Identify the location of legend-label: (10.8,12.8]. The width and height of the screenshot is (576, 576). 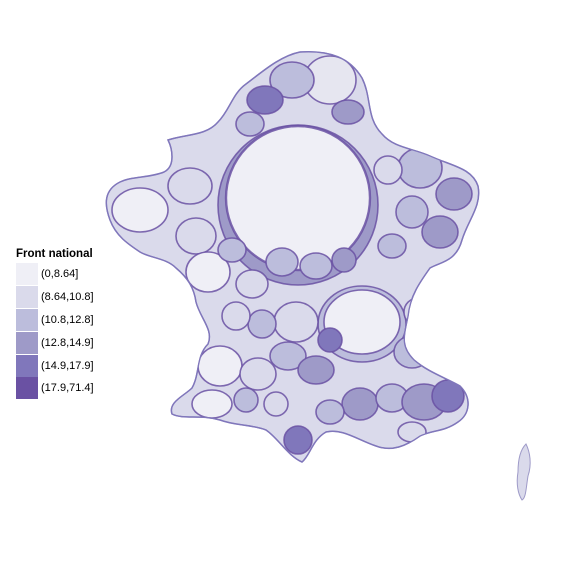
(67, 319).